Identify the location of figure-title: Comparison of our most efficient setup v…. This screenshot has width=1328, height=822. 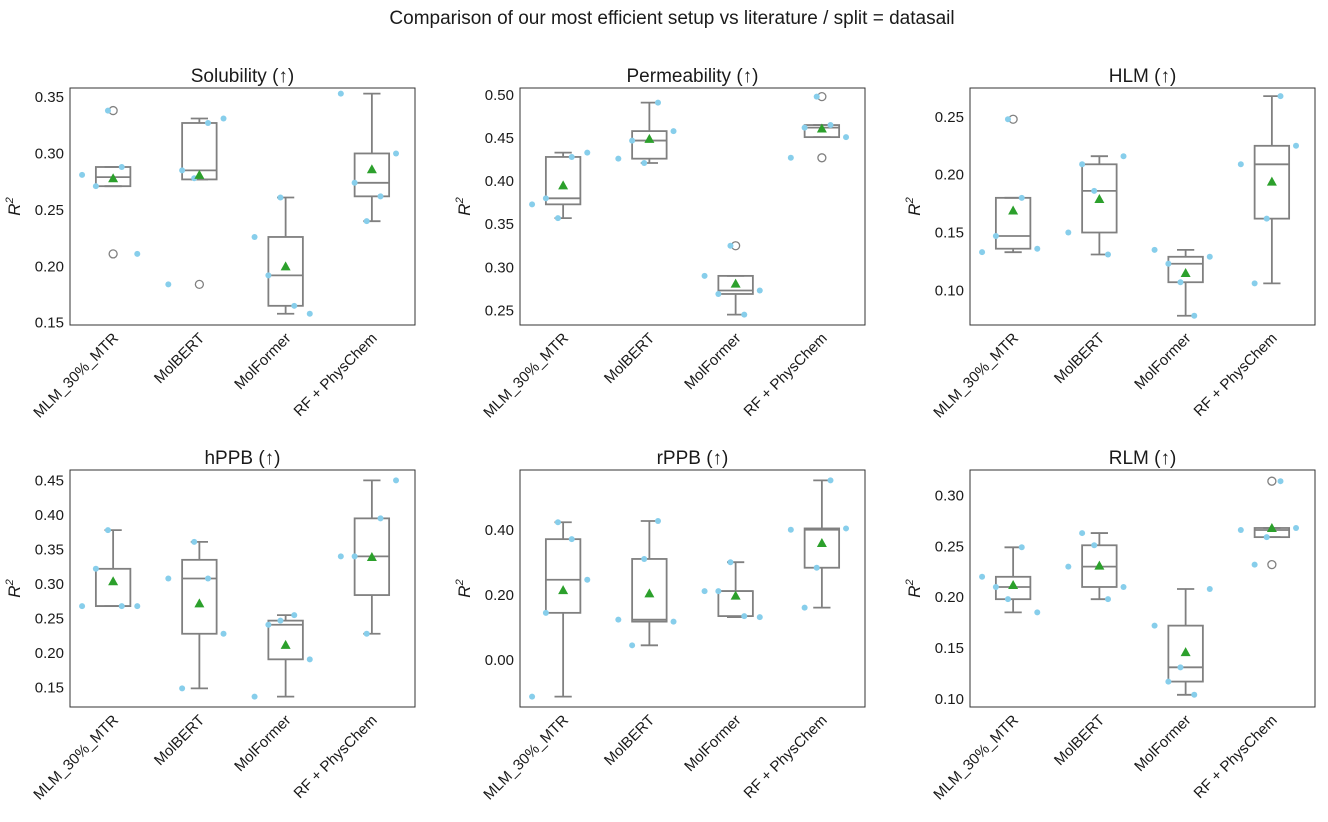
(671, 18).